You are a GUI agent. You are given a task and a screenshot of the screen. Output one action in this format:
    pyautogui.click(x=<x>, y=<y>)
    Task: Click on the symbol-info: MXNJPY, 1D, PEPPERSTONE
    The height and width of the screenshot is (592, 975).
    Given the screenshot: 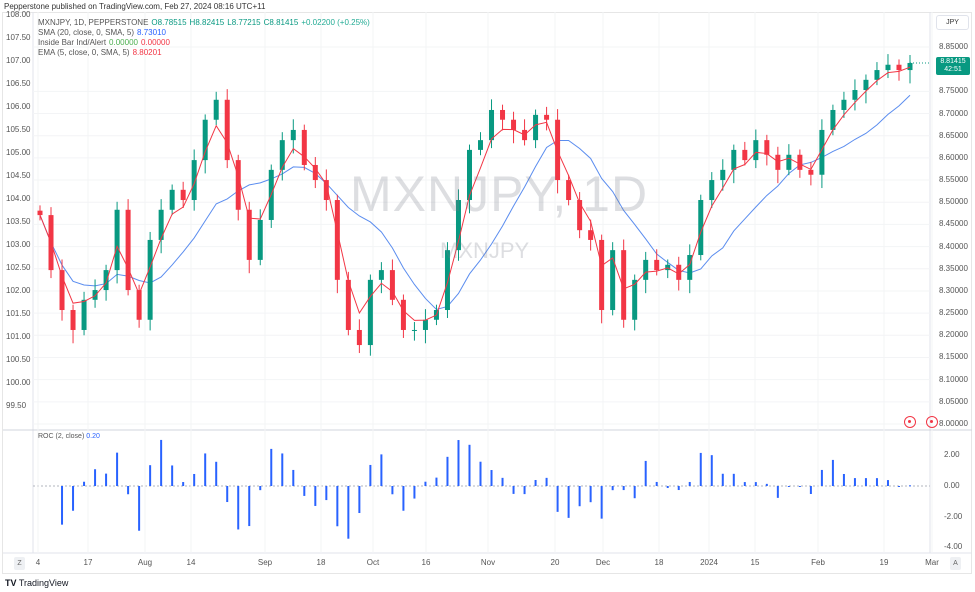 What is the action you would take?
    pyautogui.click(x=93, y=22)
    